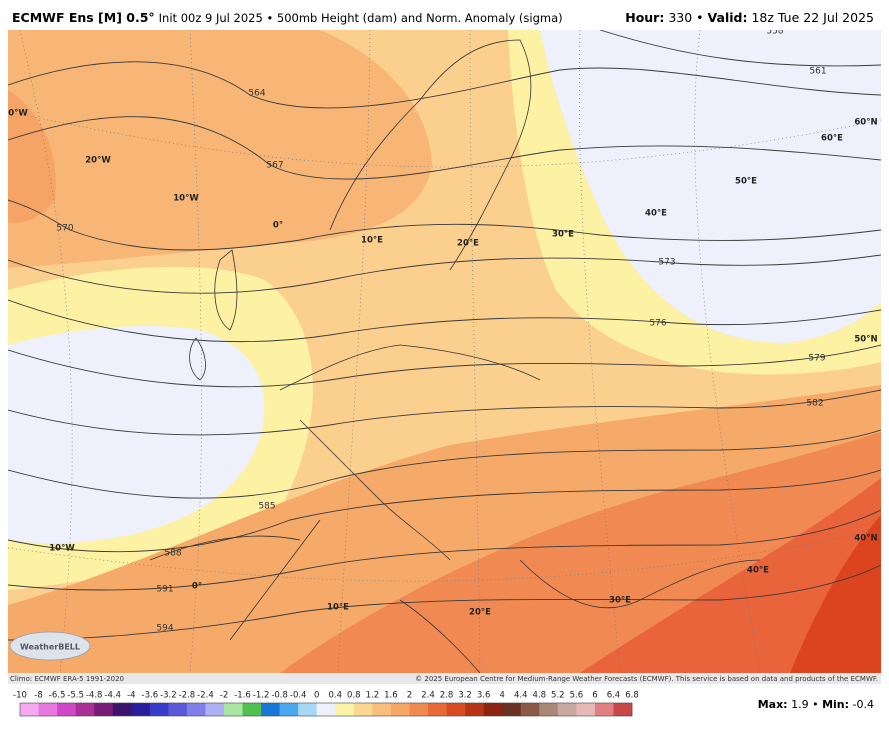 This screenshot has width=889, height=734. What do you see at coordinates (266, 507) in the screenshot?
I see `contour-label: 585` at bounding box center [266, 507].